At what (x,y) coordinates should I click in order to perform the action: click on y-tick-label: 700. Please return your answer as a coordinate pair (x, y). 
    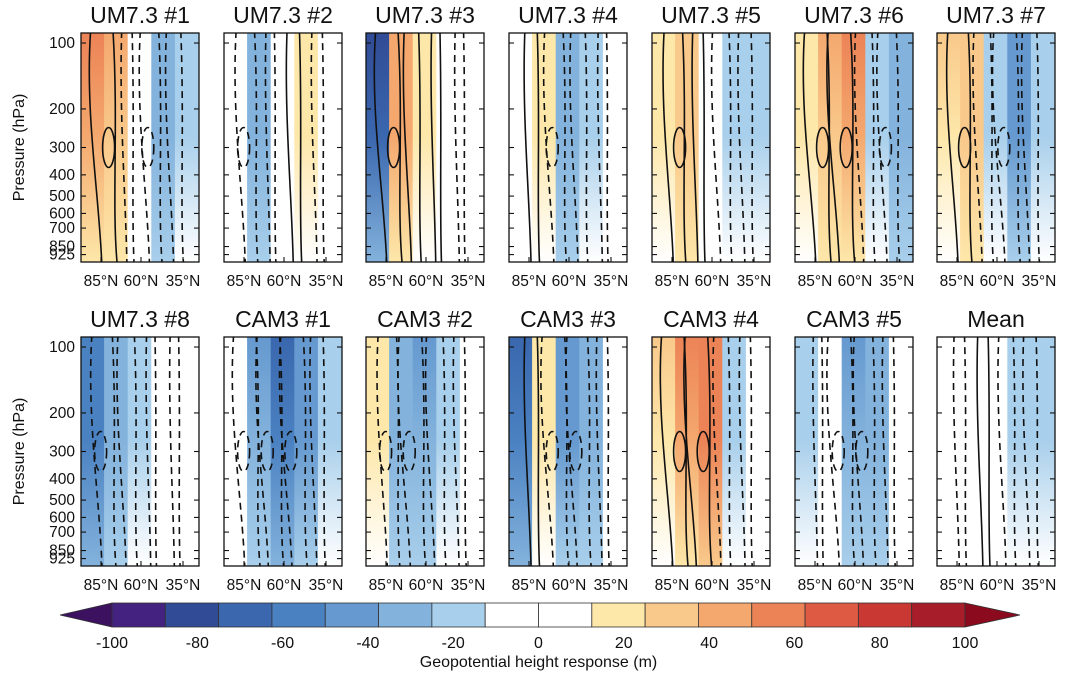
    Looking at the image, I should click on (62, 228).